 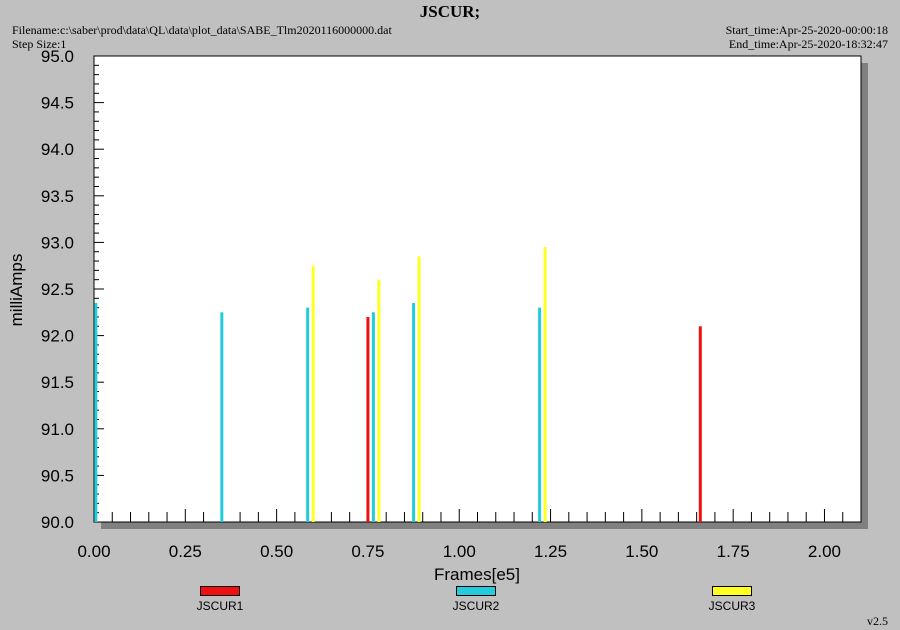 I want to click on y-tick-label: 93.0, so click(x=57, y=242).